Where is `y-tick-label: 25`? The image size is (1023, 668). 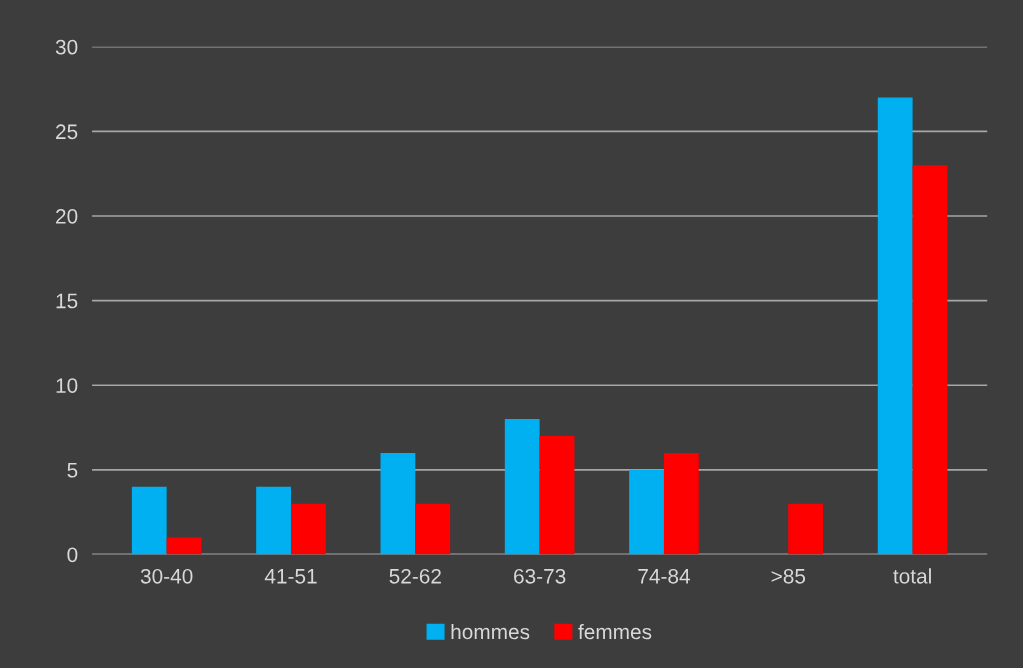
y-tick-label: 25 is located at coordinates (67, 132).